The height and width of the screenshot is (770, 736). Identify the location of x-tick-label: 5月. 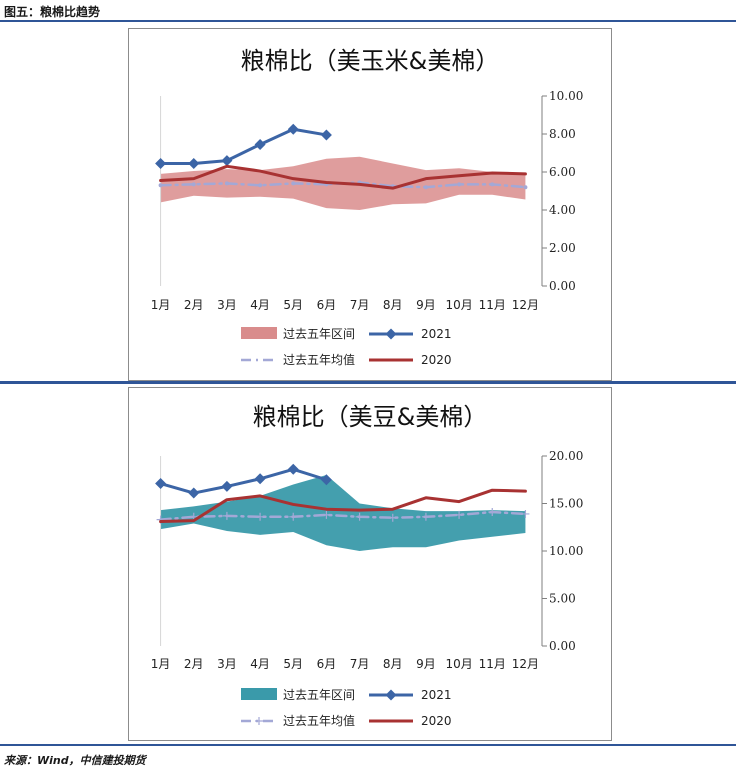
(293, 664).